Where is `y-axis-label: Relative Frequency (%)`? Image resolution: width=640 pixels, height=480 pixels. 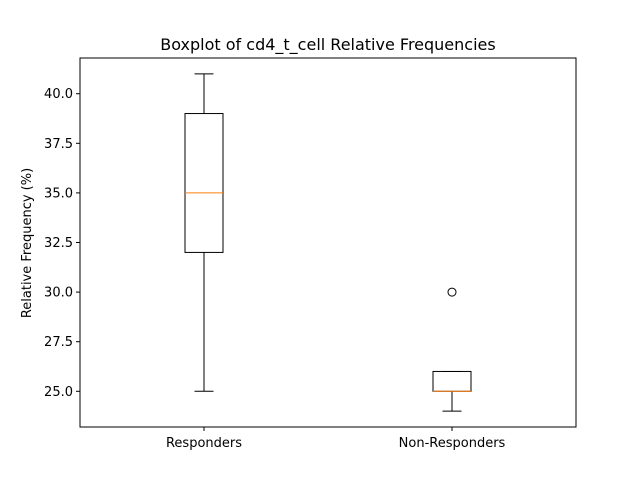
y-axis-label: Relative Frequency (%) is located at coordinates (27, 243).